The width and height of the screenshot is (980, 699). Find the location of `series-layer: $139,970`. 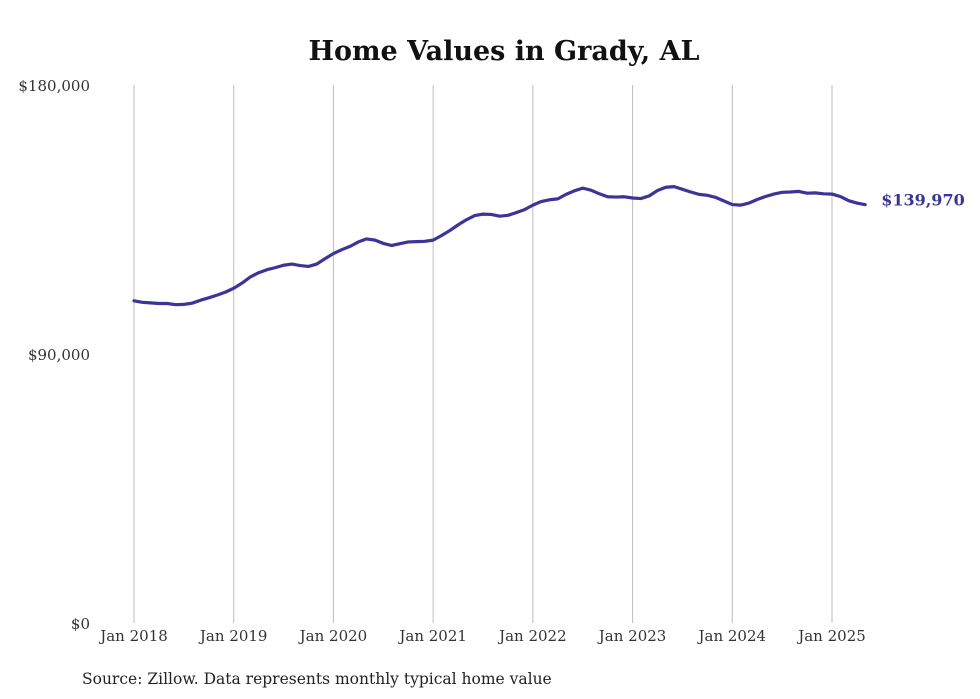

series-layer: $139,970 is located at coordinates (548, 246).